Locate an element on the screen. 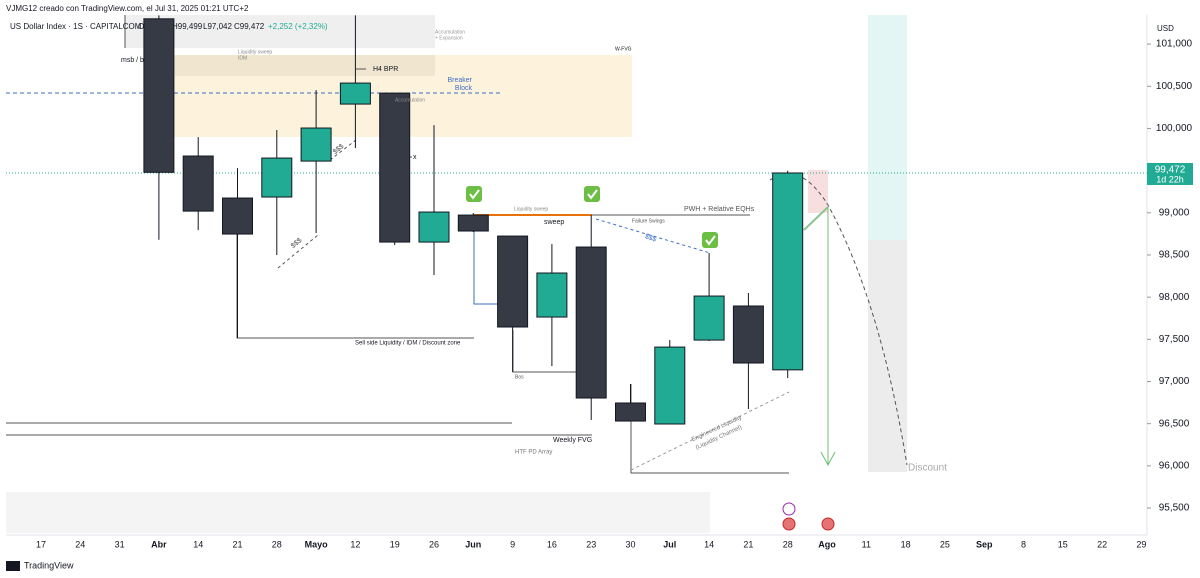 The height and width of the screenshot is (578, 1200). x-tick-label: Mayo is located at coordinates (317, 544).